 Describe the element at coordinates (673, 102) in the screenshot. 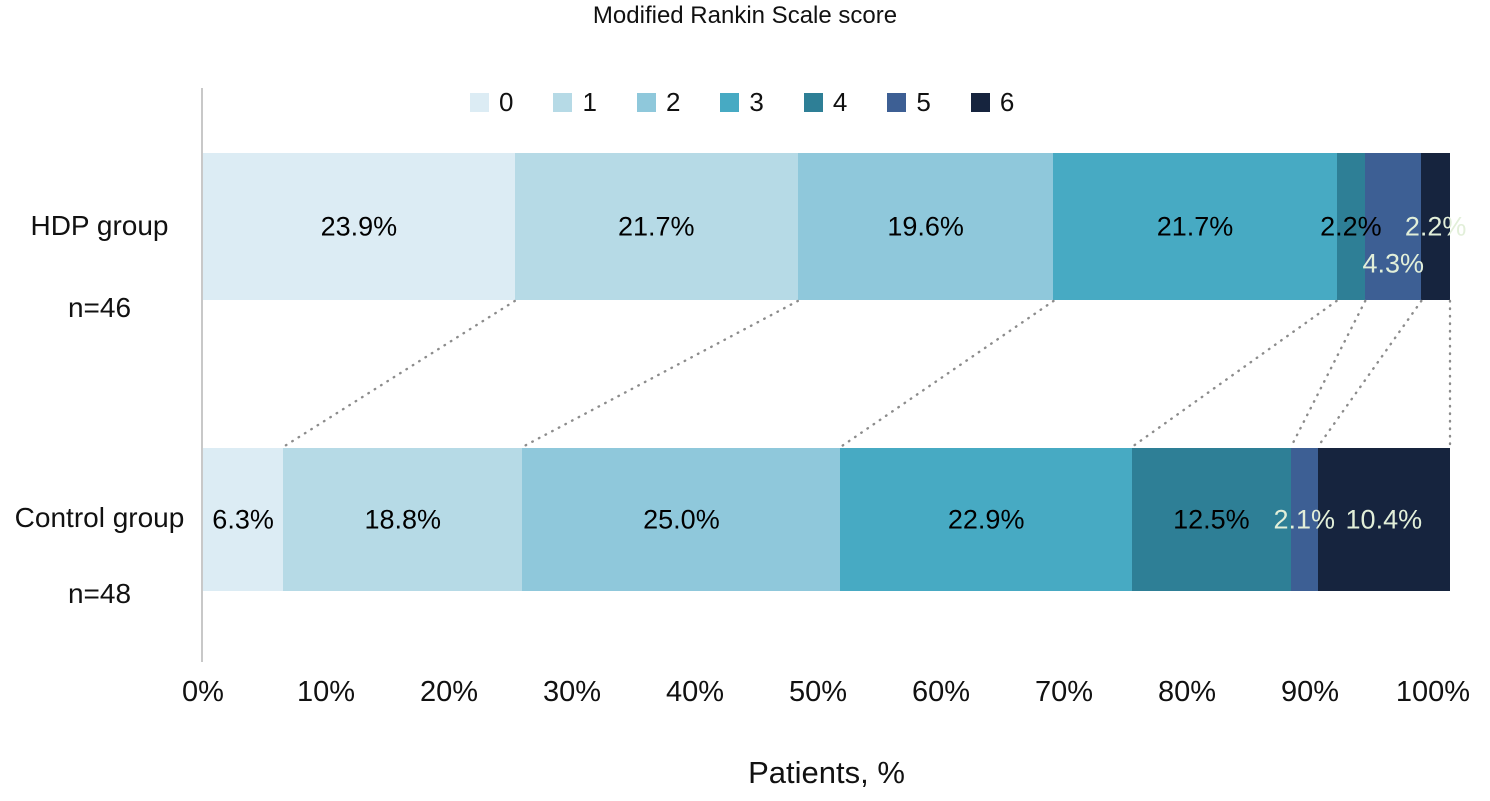

I see `legend-label: 2` at that location.